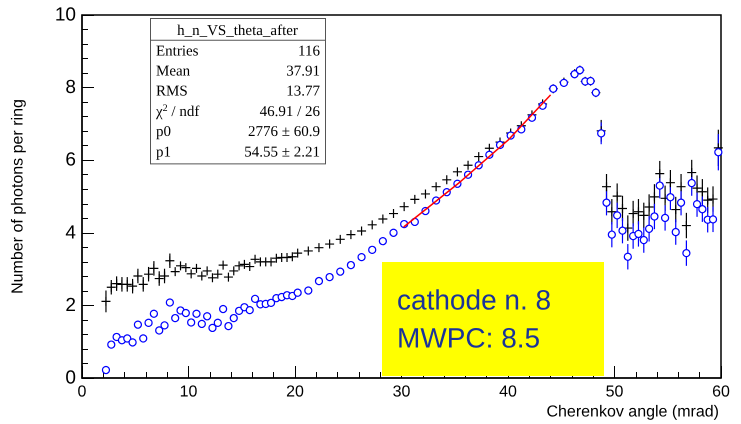  What do you see at coordinates (238, 132) in the screenshot?
I see `text: p0 2776 ± 60.9` at bounding box center [238, 132].